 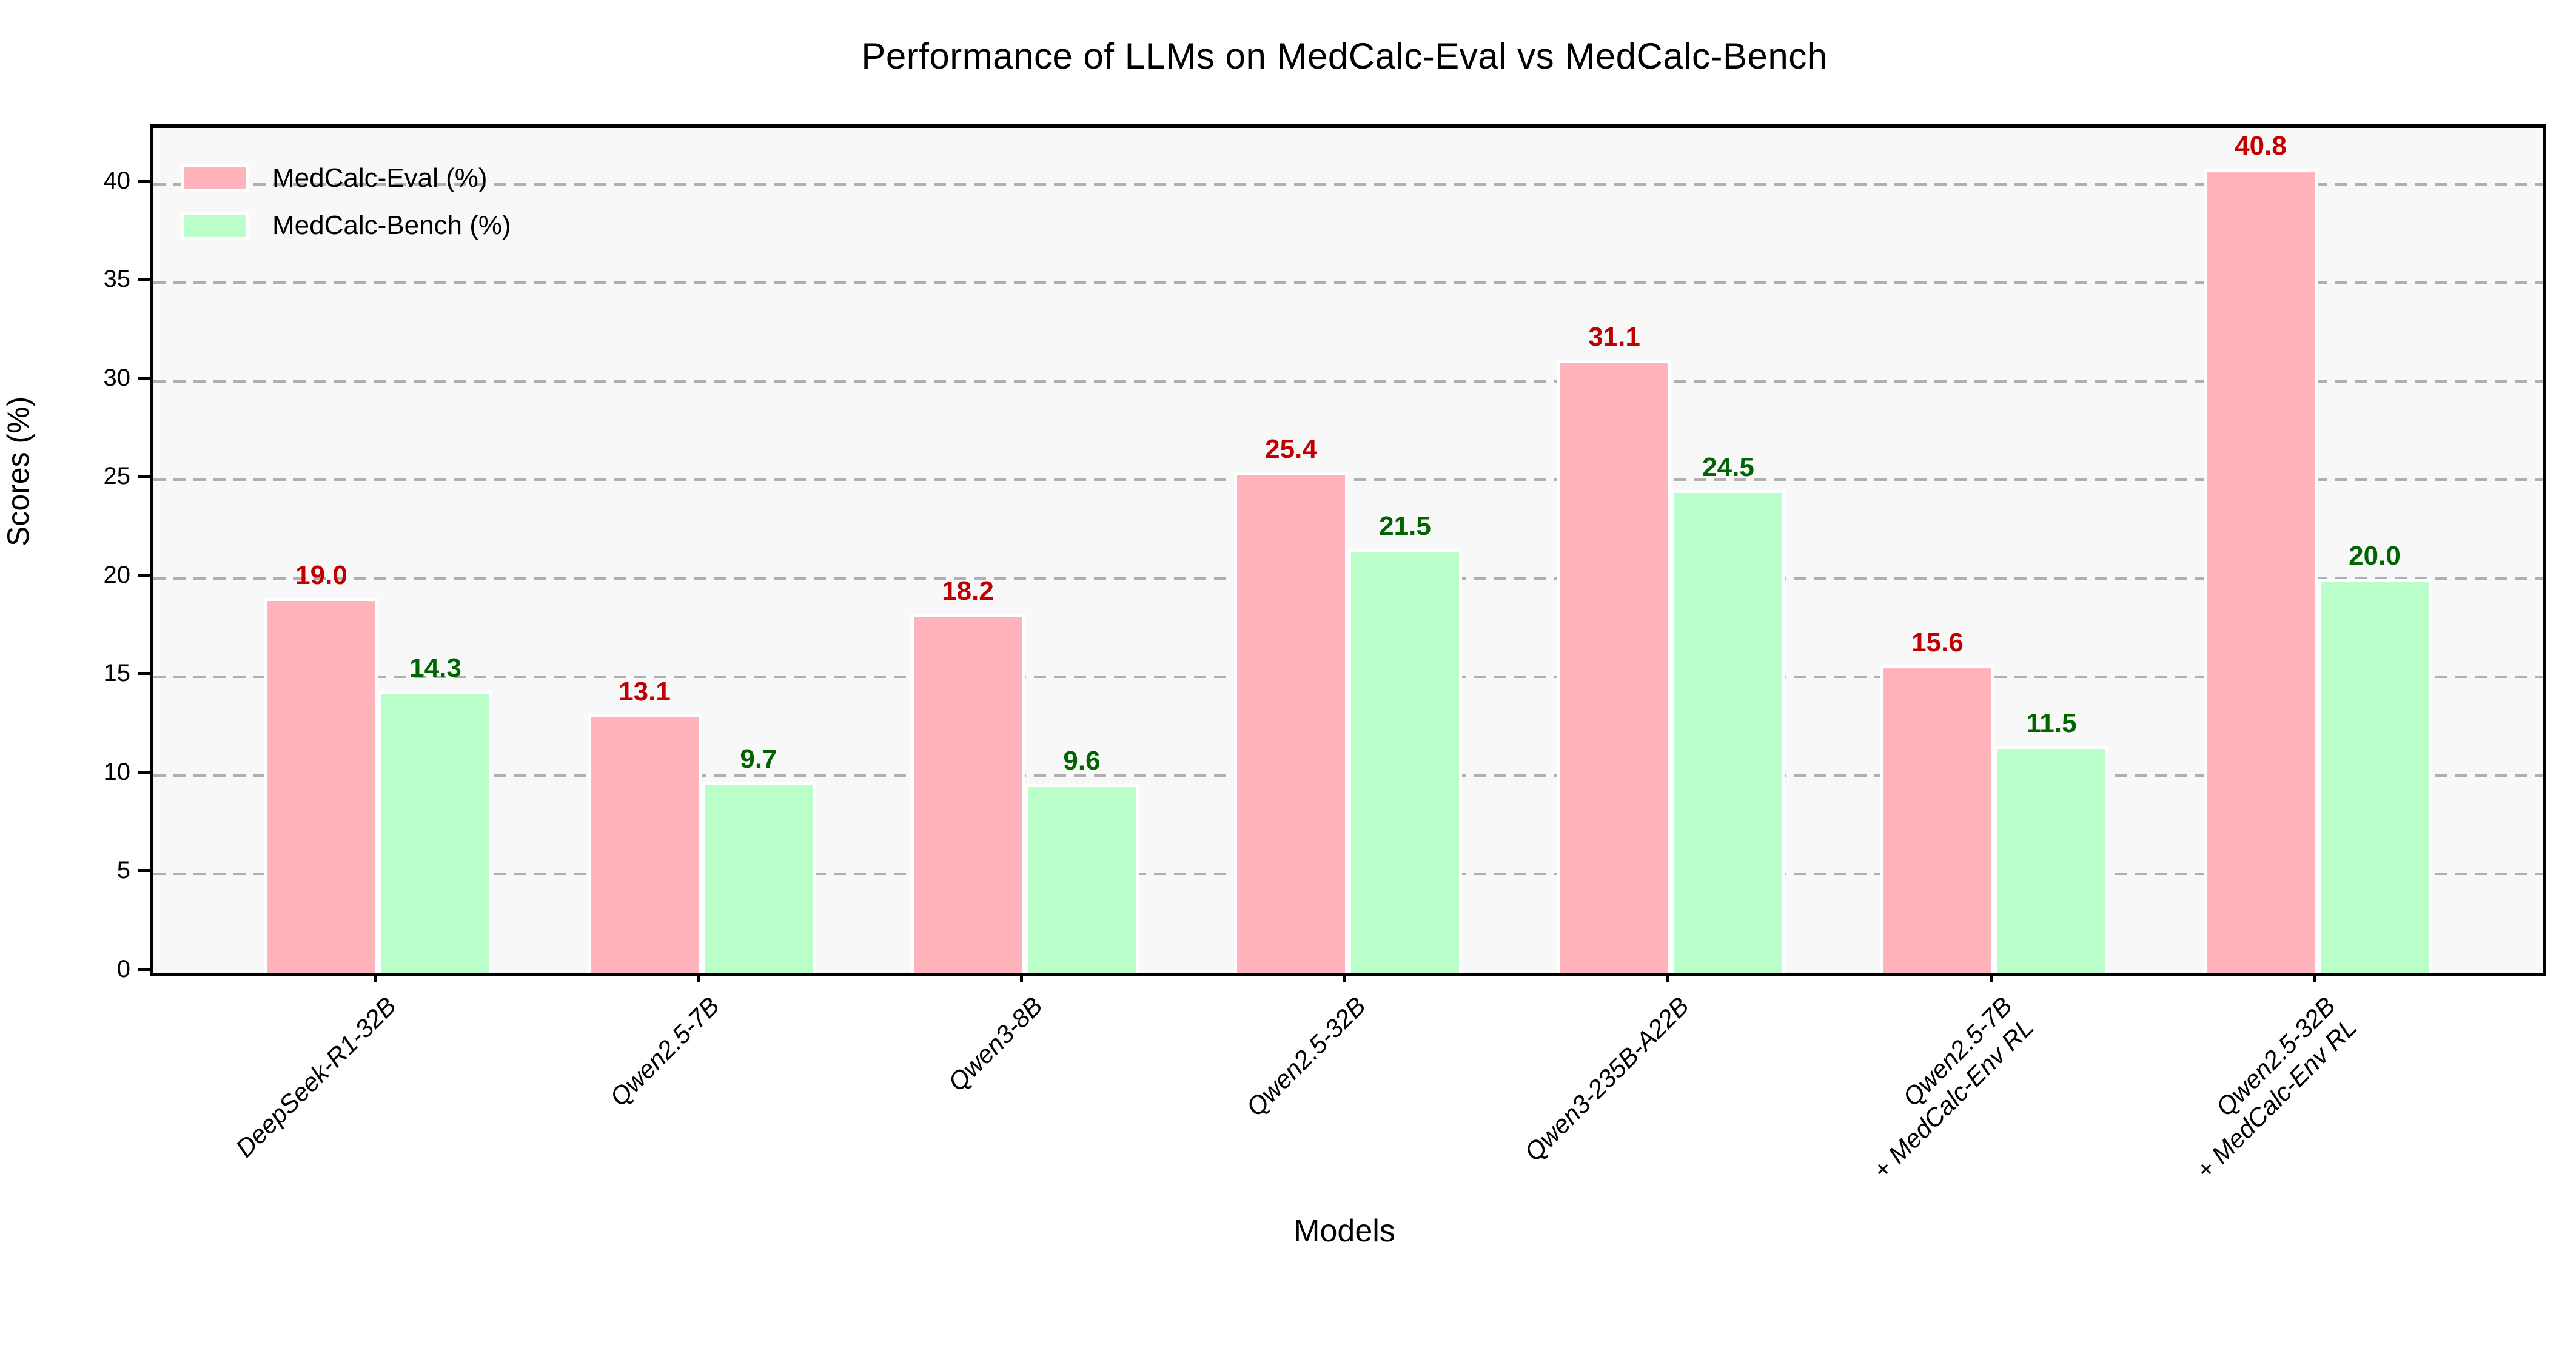 I want to click on legend: MedCalc-Eval (%) MedCalc-Bench (%), so click(x=346, y=202).